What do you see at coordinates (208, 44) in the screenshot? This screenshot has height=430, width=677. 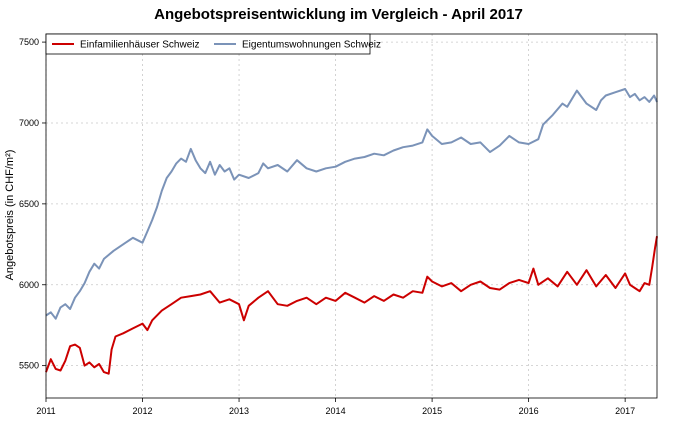 I see `legend-box` at bounding box center [208, 44].